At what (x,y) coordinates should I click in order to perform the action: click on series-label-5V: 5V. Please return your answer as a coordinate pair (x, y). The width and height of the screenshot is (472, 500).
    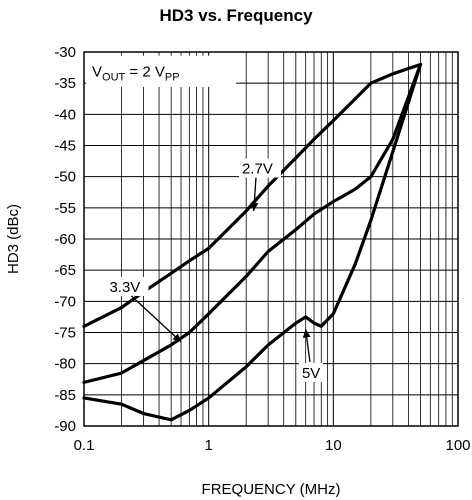
    Looking at the image, I should click on (311, 373).